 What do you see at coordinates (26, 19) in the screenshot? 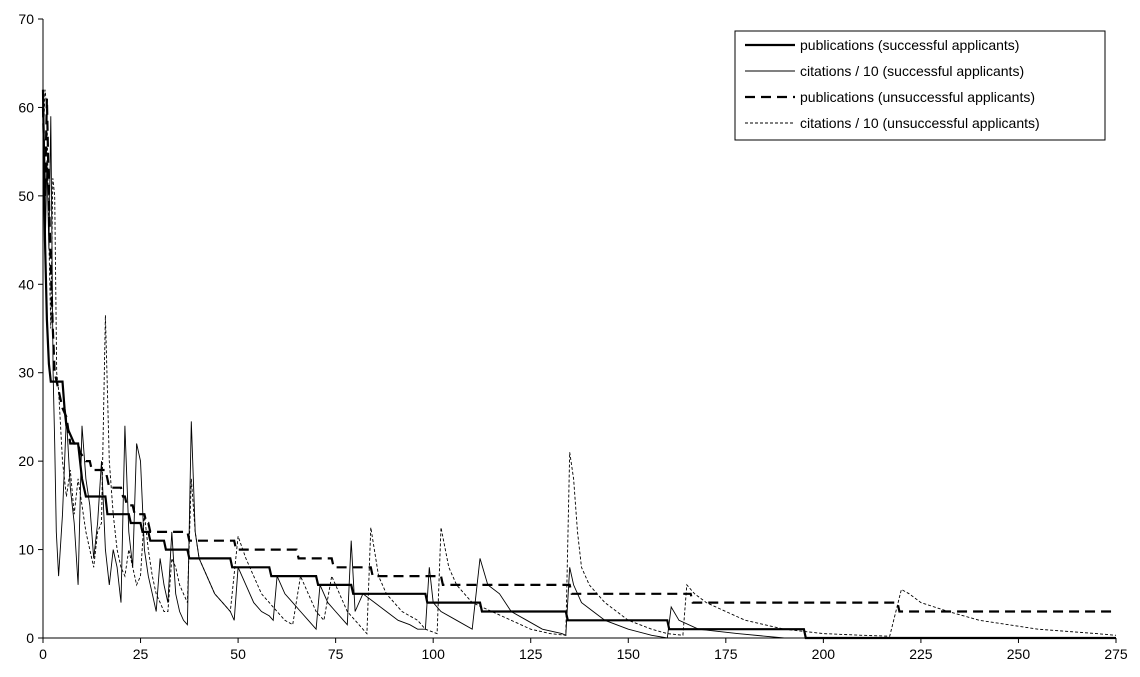
I see `y-tick-label: 70` at bounding box center [26, 19].